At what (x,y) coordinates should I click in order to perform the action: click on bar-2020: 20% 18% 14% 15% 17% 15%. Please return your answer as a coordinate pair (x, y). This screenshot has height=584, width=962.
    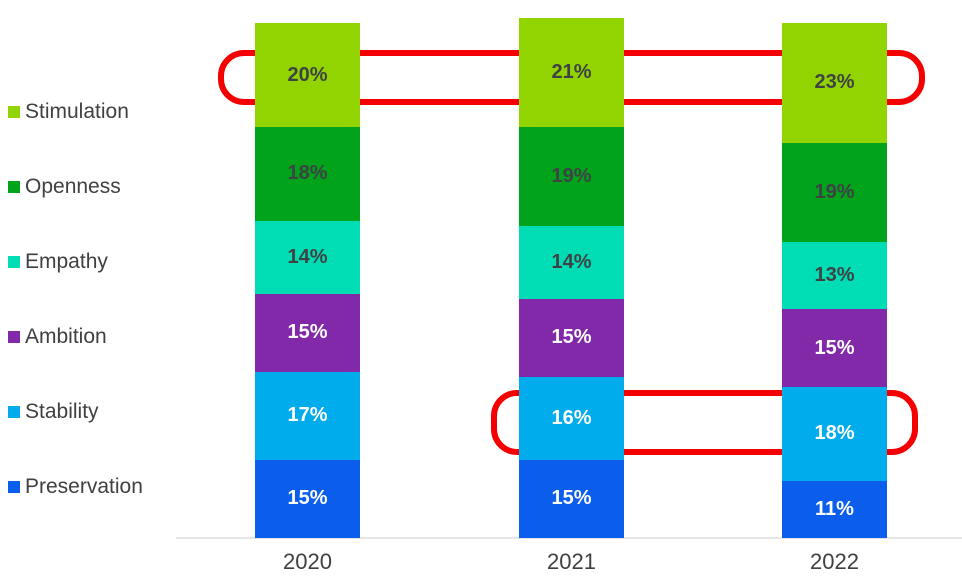
    Looking at the image, I should click on (307, 280).